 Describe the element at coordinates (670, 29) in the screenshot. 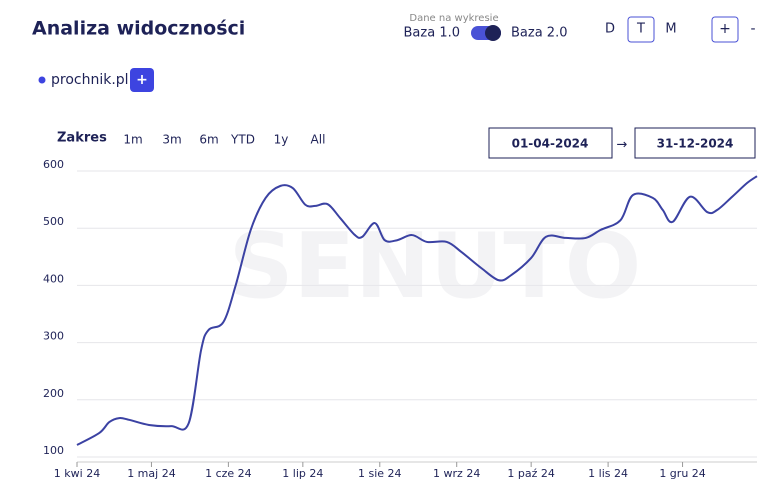

I see `granularity-button: M` at that location.